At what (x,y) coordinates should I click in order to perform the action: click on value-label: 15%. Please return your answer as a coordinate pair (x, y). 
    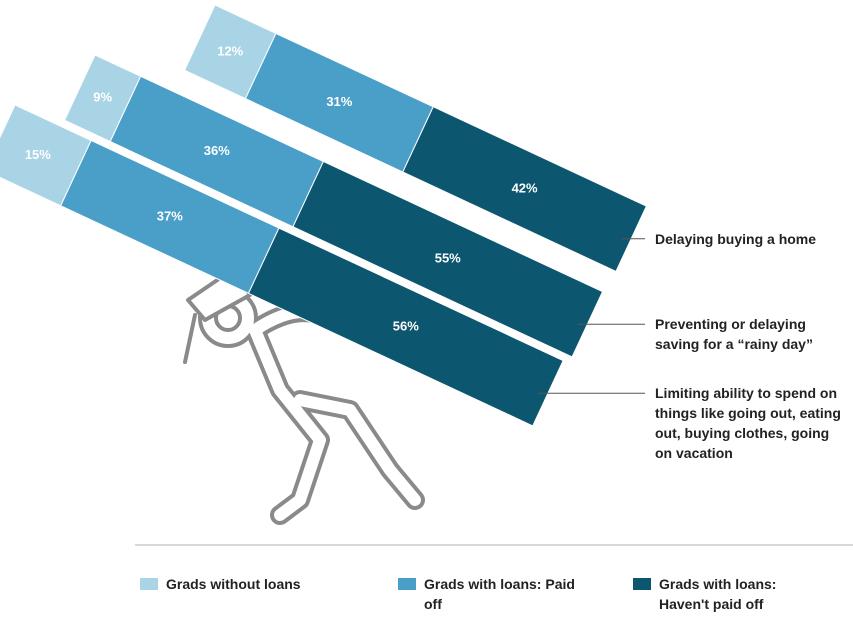
    Looking at the image, I should click on (38, 154).